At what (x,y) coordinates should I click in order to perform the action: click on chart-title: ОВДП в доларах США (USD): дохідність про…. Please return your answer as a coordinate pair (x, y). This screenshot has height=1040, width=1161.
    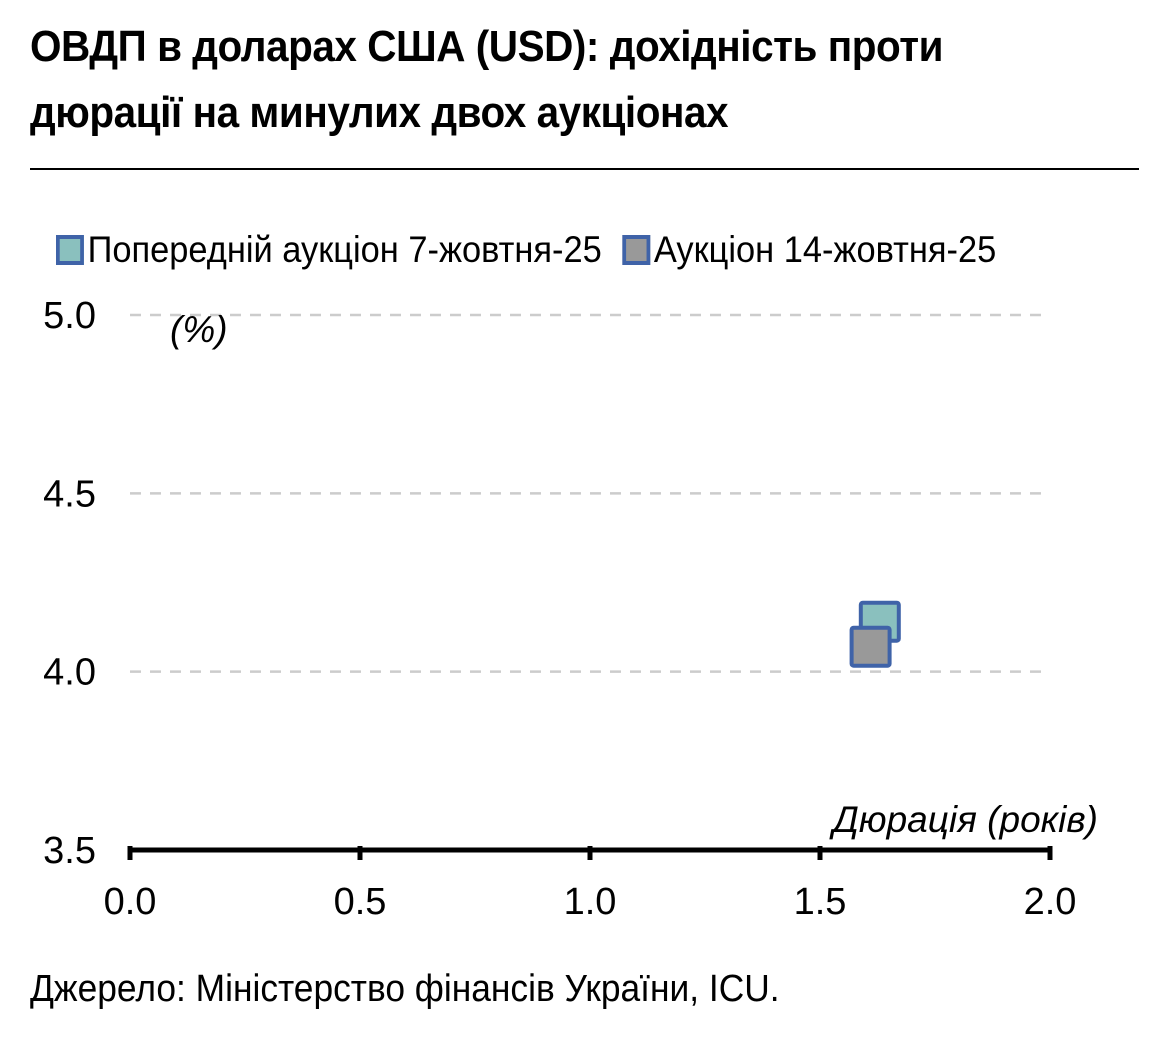
    Looking at the image, I should click on (487, 79).